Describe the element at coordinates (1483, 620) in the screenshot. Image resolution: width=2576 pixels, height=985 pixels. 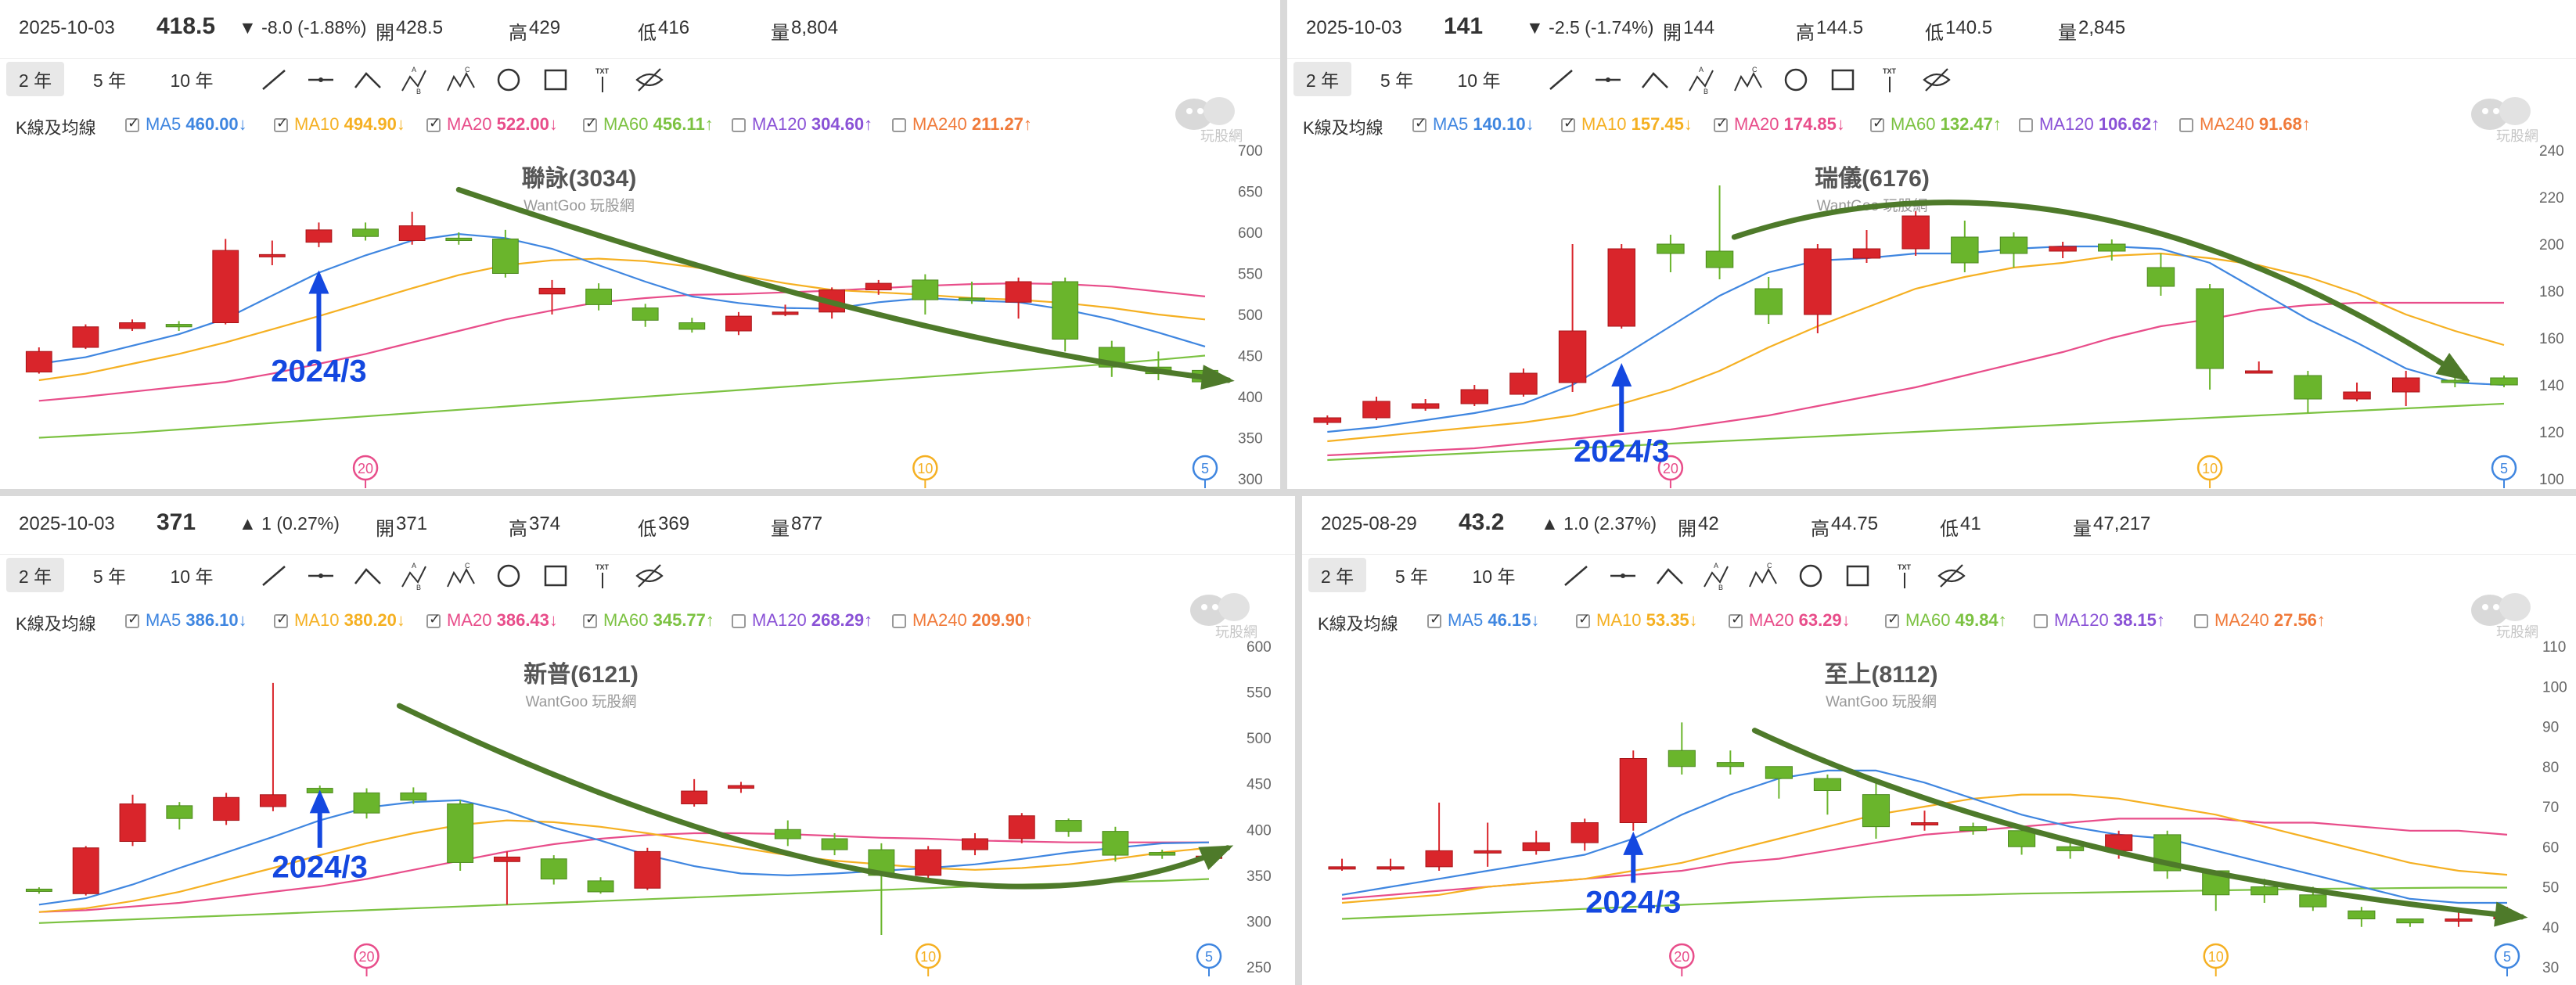
I see `ma-toggle-ma5: MA5 46.15↓` at that location.